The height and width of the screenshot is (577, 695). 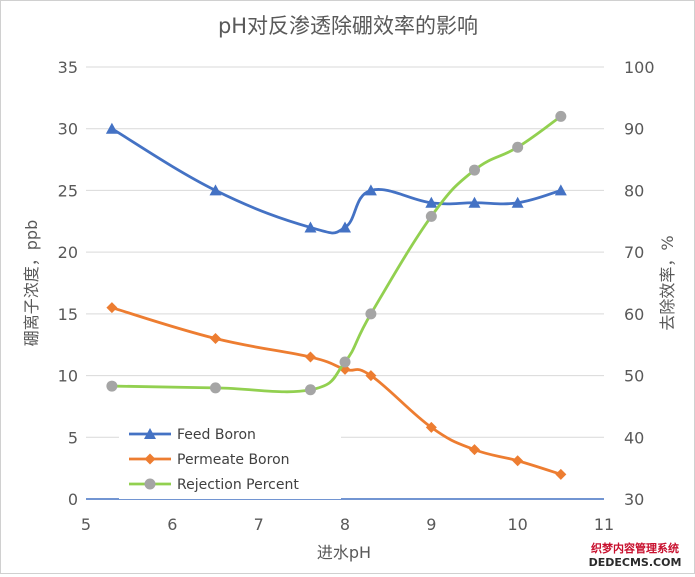 I want to click on x-tick-label: 8, so click(x=345, y=524).